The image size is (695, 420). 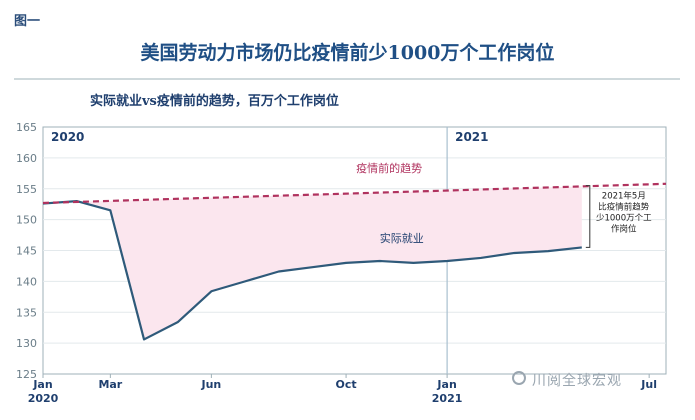 I want to click on y-tick-label: 155, so click(x=26, y=189).